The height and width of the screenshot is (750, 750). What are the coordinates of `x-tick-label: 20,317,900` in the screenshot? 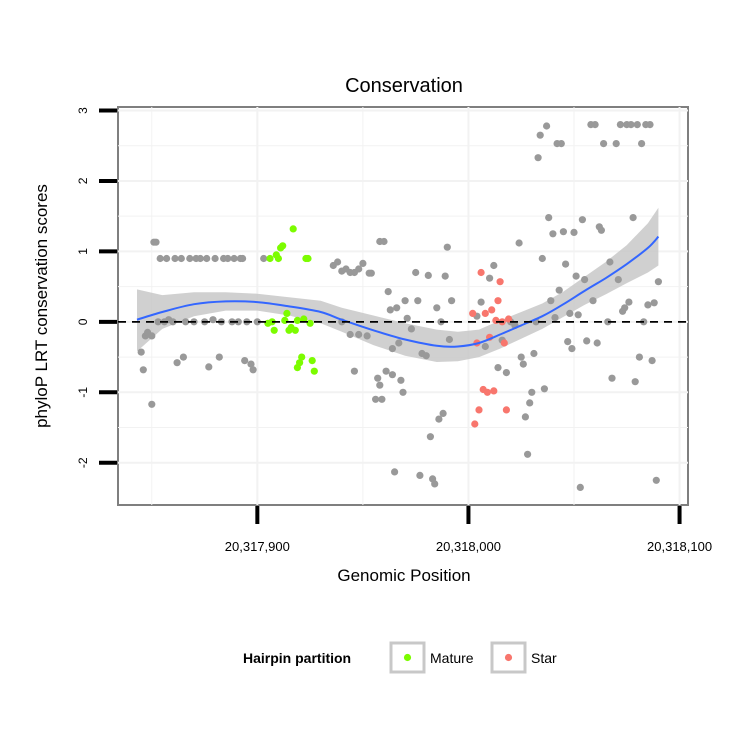 It's located at (257, 546).